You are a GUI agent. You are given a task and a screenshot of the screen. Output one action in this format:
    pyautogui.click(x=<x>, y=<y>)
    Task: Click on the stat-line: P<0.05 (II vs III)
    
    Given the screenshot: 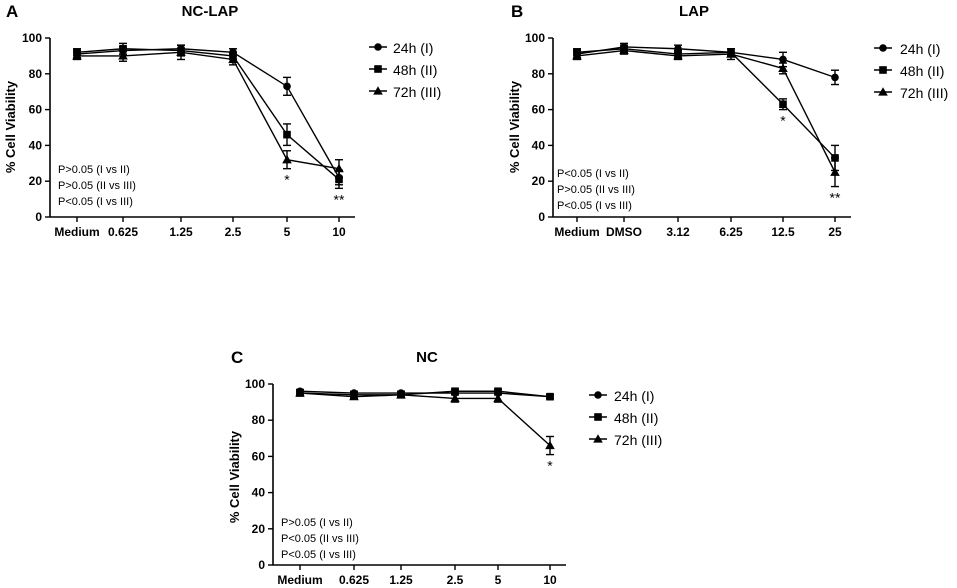 What is the action you would take?
    pyautogui.click(x=320, y=539)
    